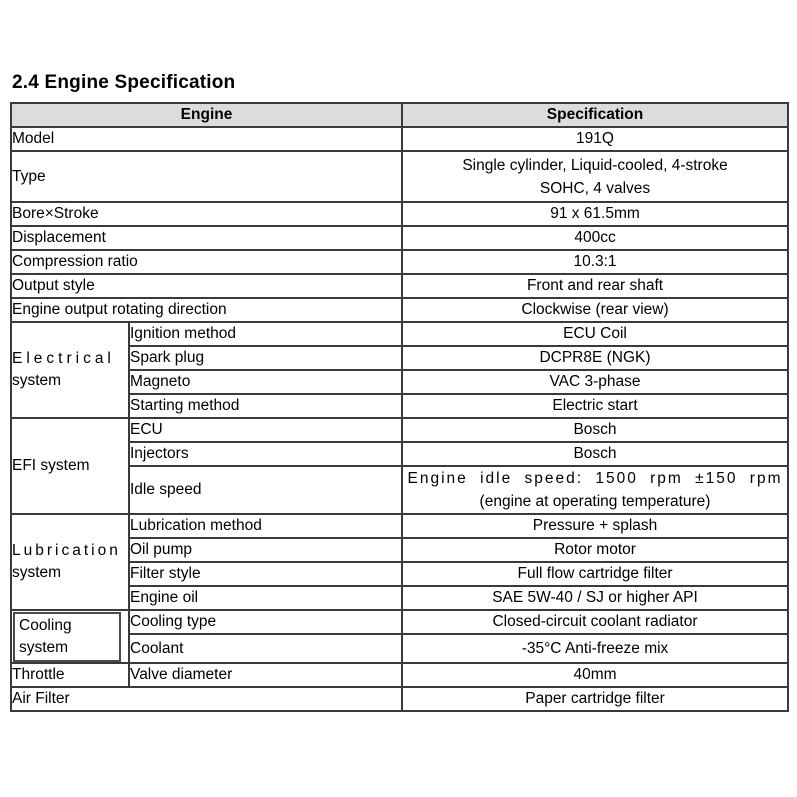  What do you see at coordinates (206, 176) in the screenshot?
I see `row-label: Type` at bounding box center [206, 176].